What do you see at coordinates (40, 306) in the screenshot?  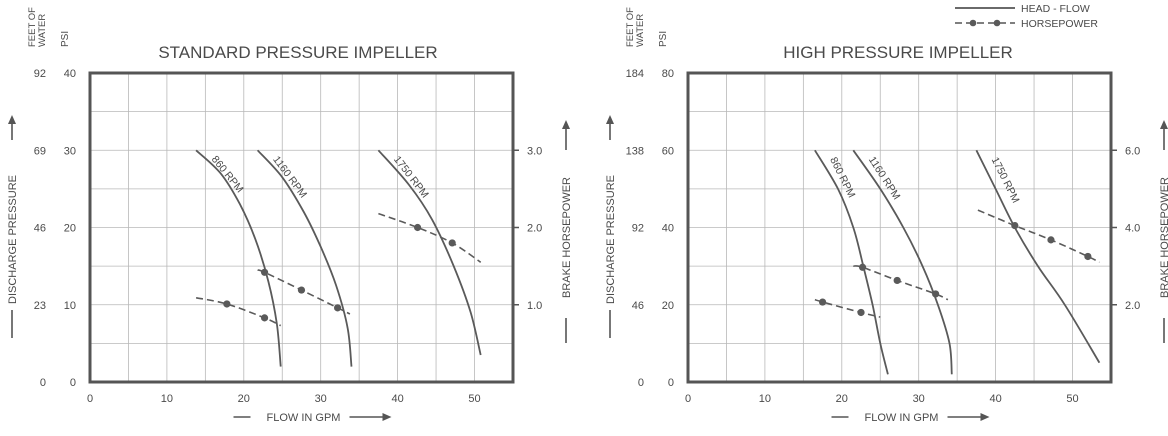 I see `y-tick-label-feet: 23` at bounding box center [40, 306].